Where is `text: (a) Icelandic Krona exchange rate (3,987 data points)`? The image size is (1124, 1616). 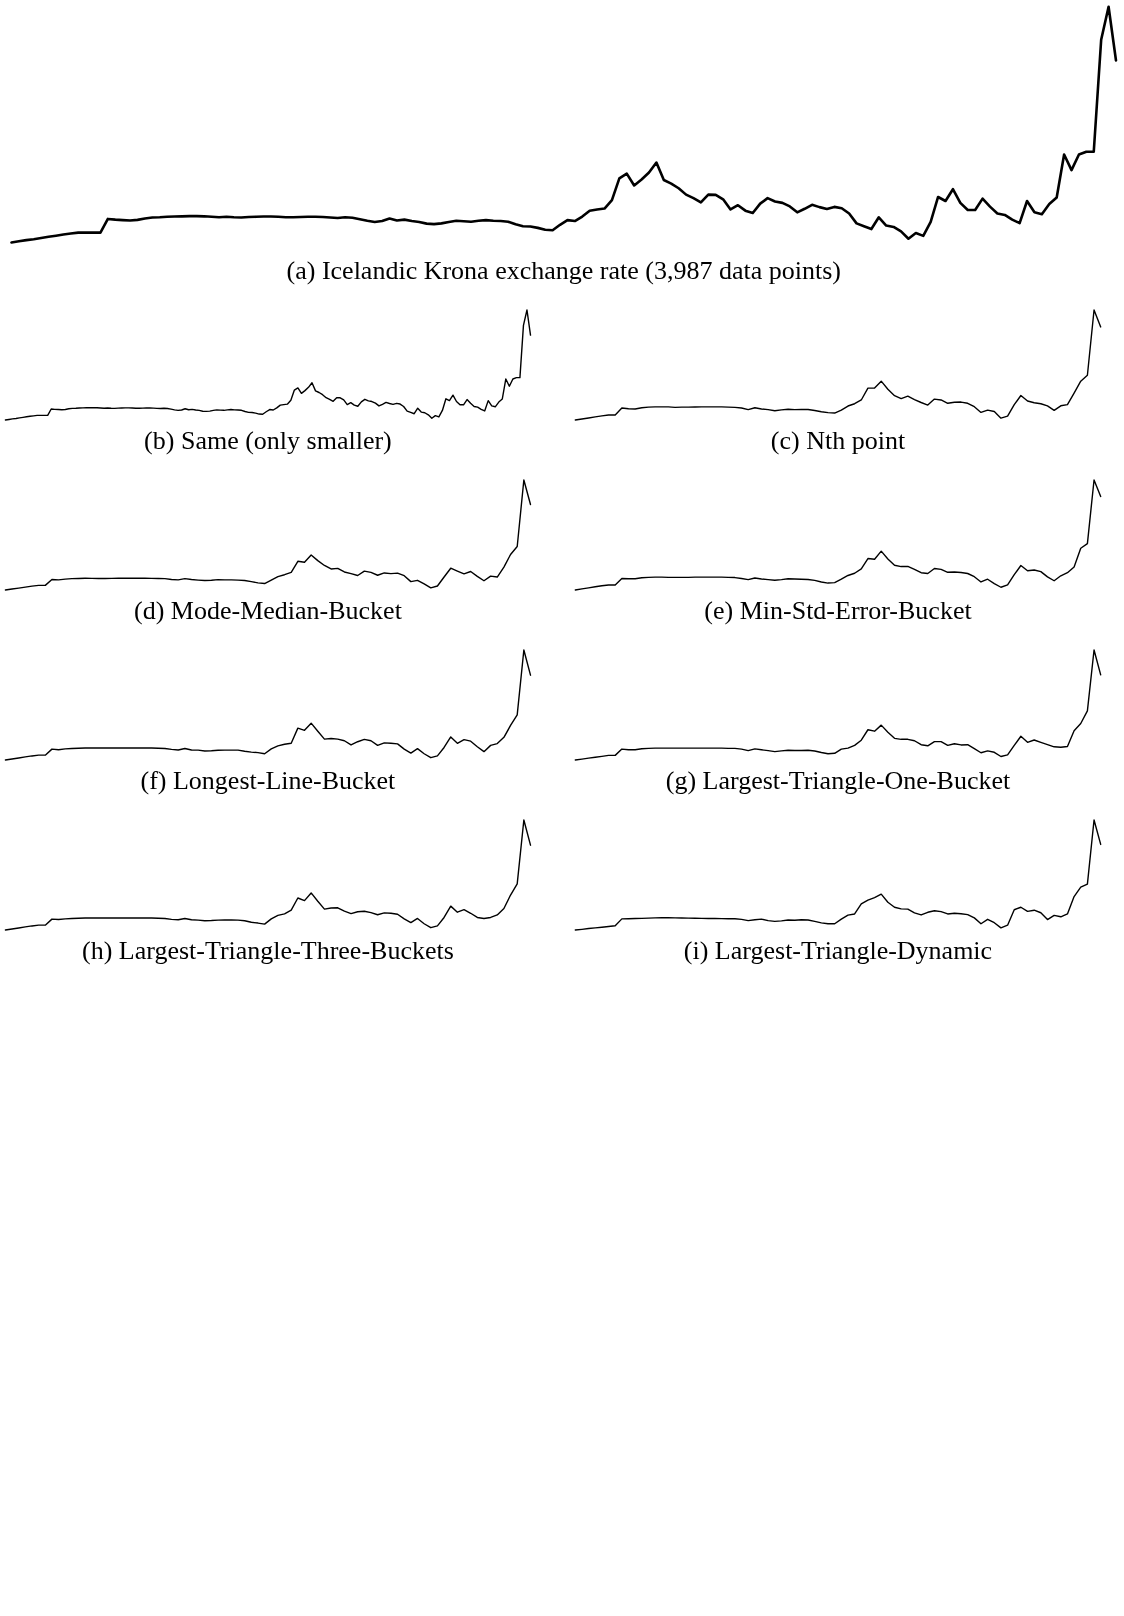
text: (a) Icelandic Krona exchange rate (3,987 data points) is located at coordinates (563, 271).